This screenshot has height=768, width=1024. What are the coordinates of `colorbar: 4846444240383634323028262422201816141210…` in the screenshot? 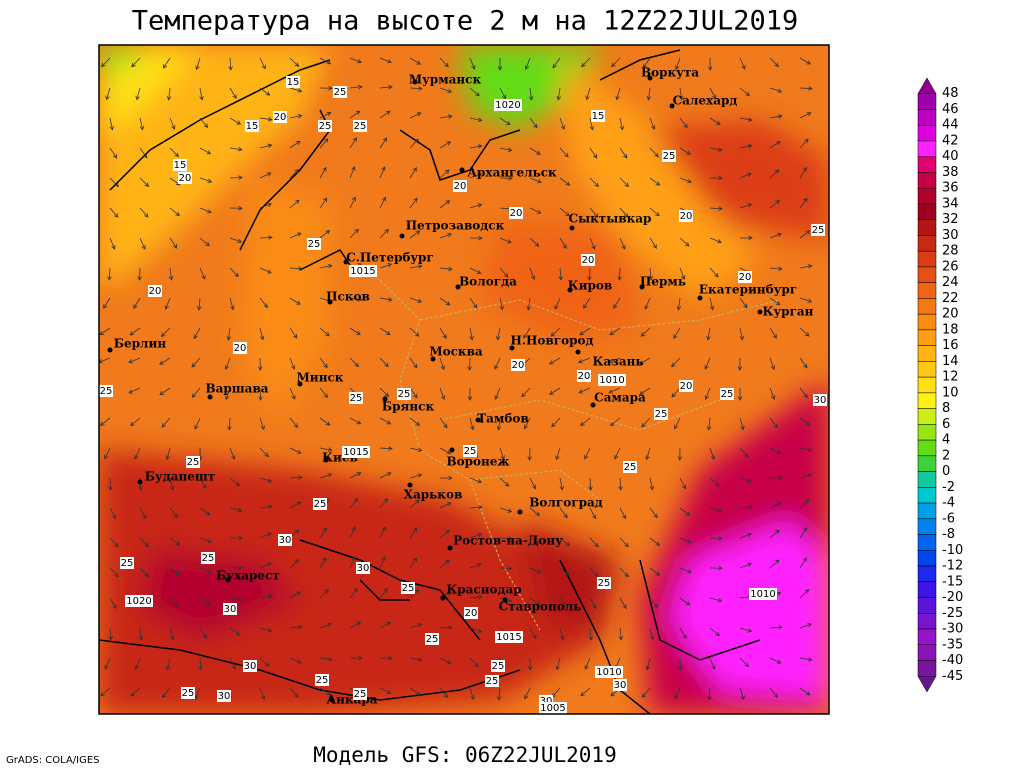 It's located at (940, 385).